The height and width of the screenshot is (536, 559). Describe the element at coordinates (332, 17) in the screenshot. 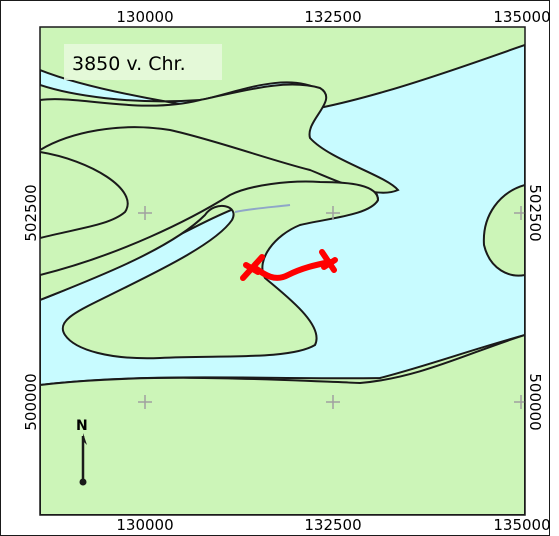

I see `x-tick-label-top: 132500` at that location.